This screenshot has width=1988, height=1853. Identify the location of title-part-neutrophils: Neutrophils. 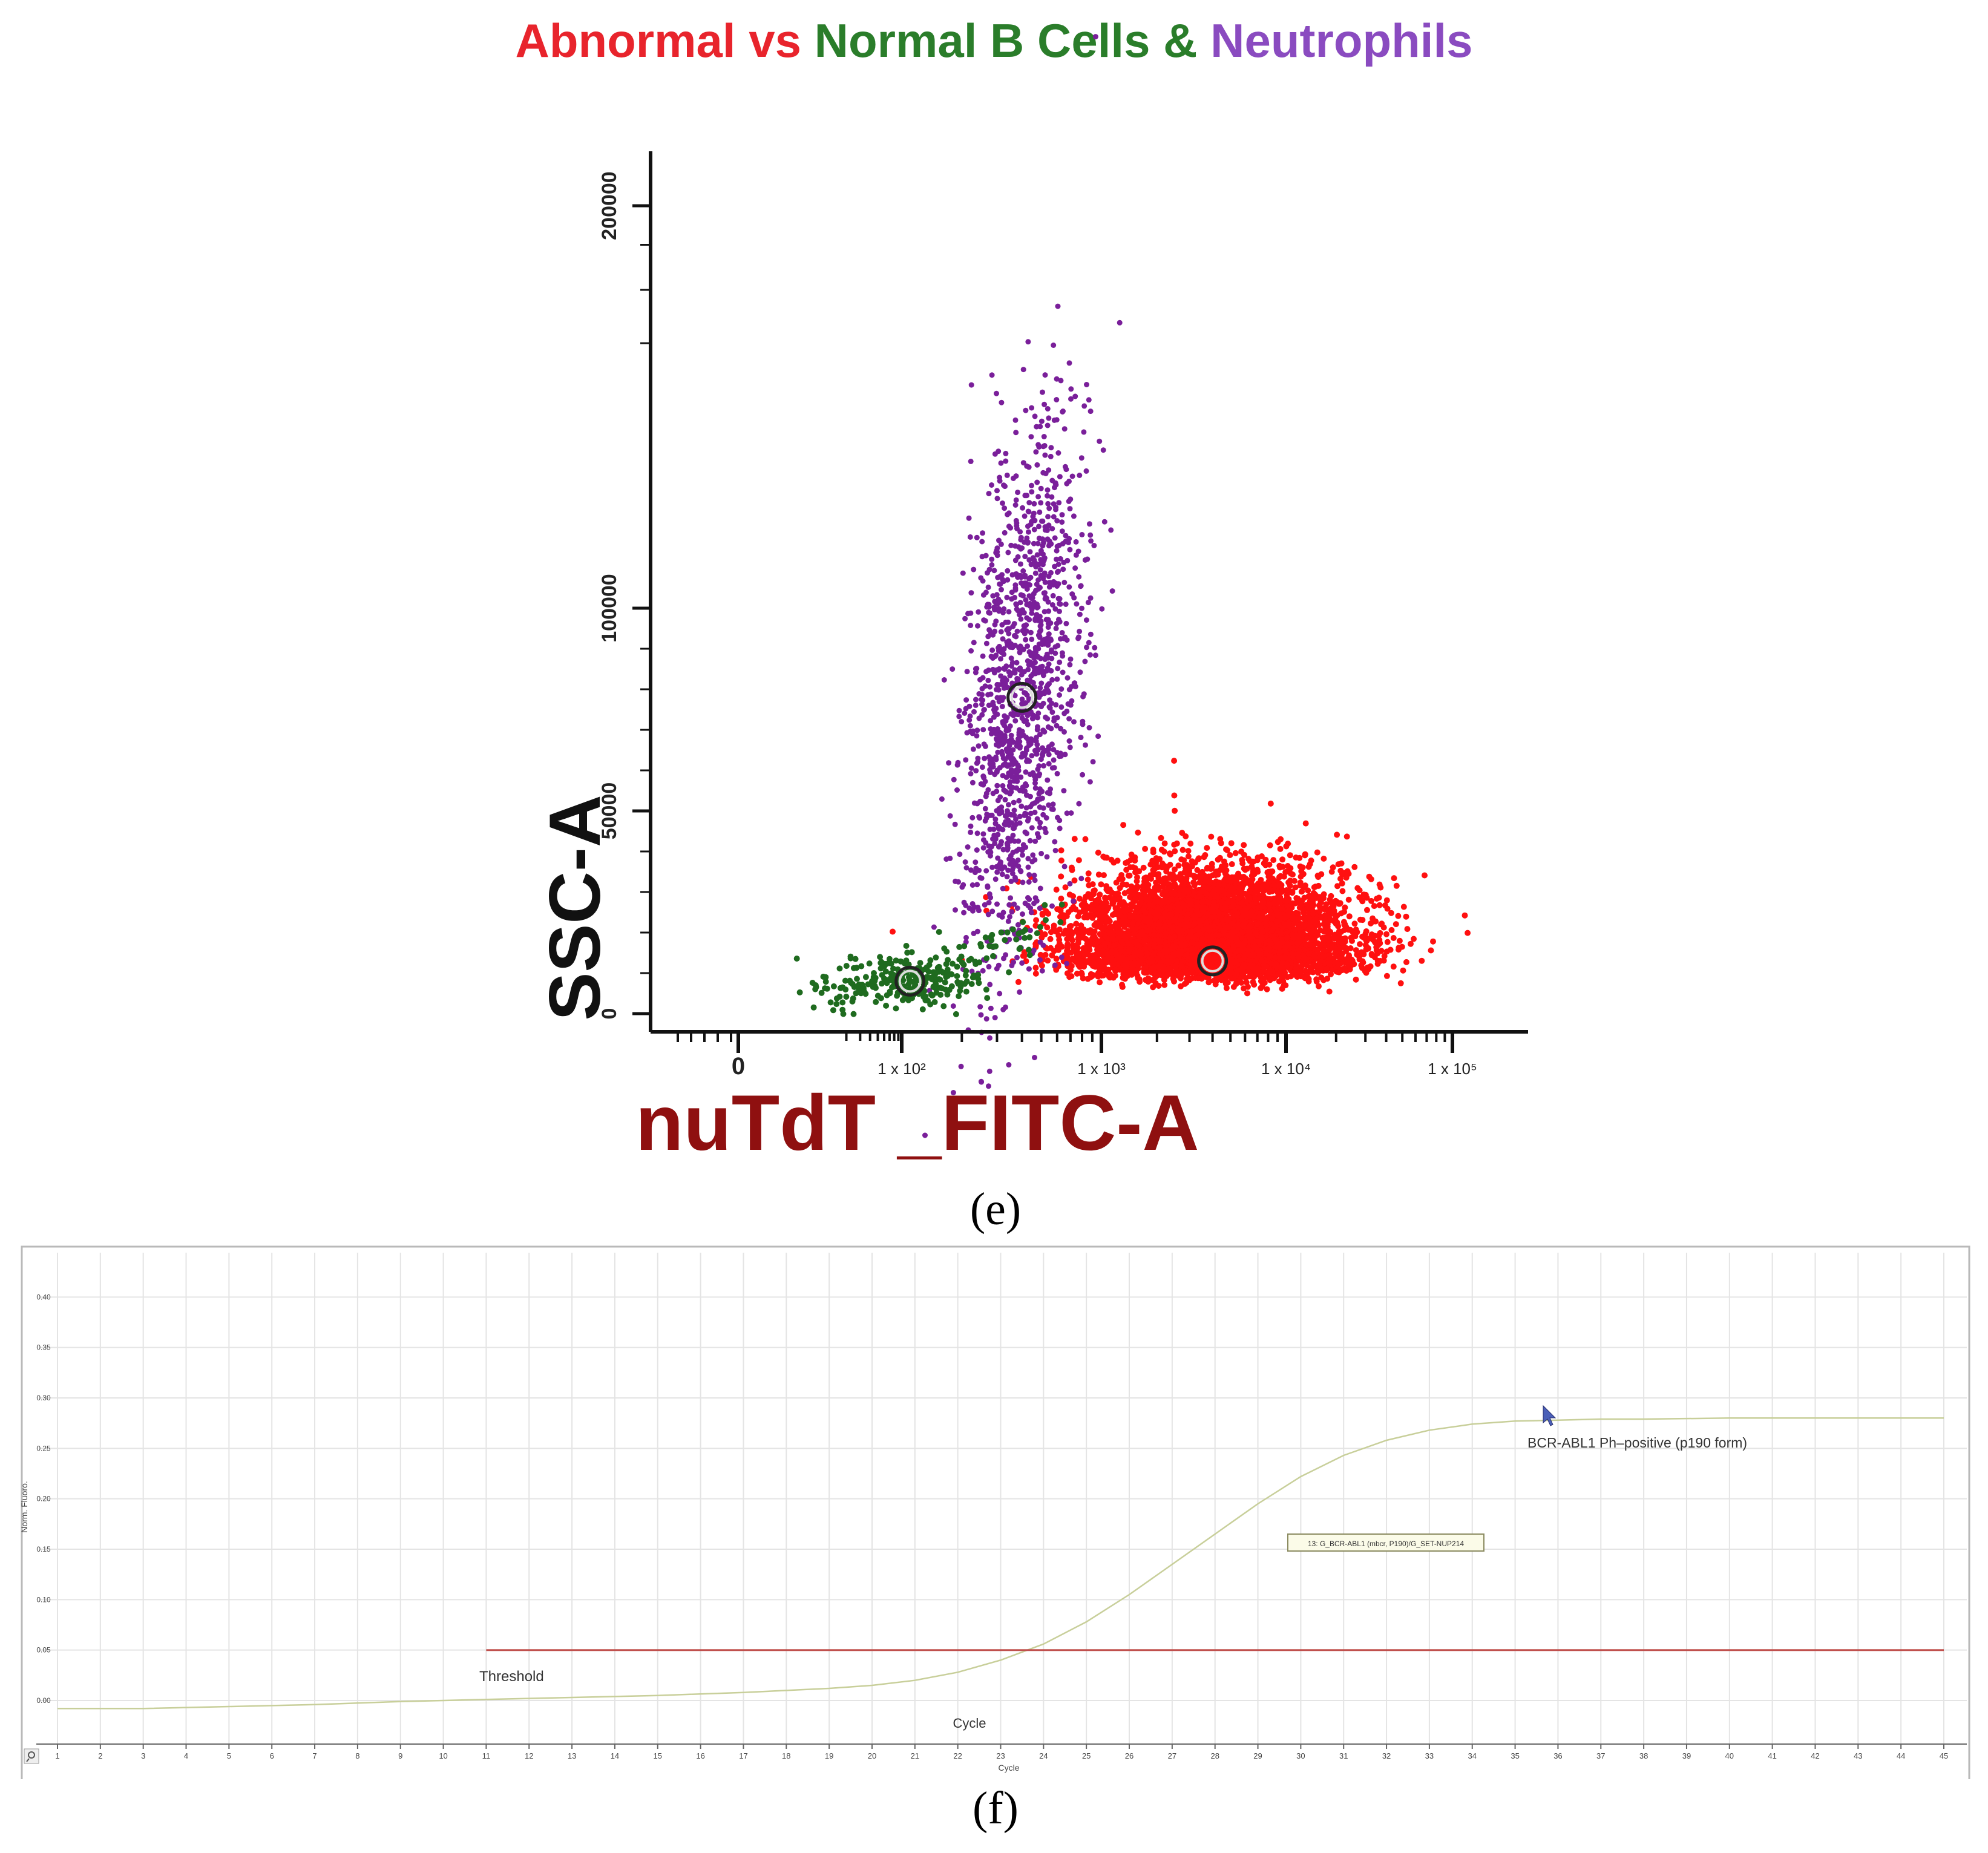
(1341, 40).